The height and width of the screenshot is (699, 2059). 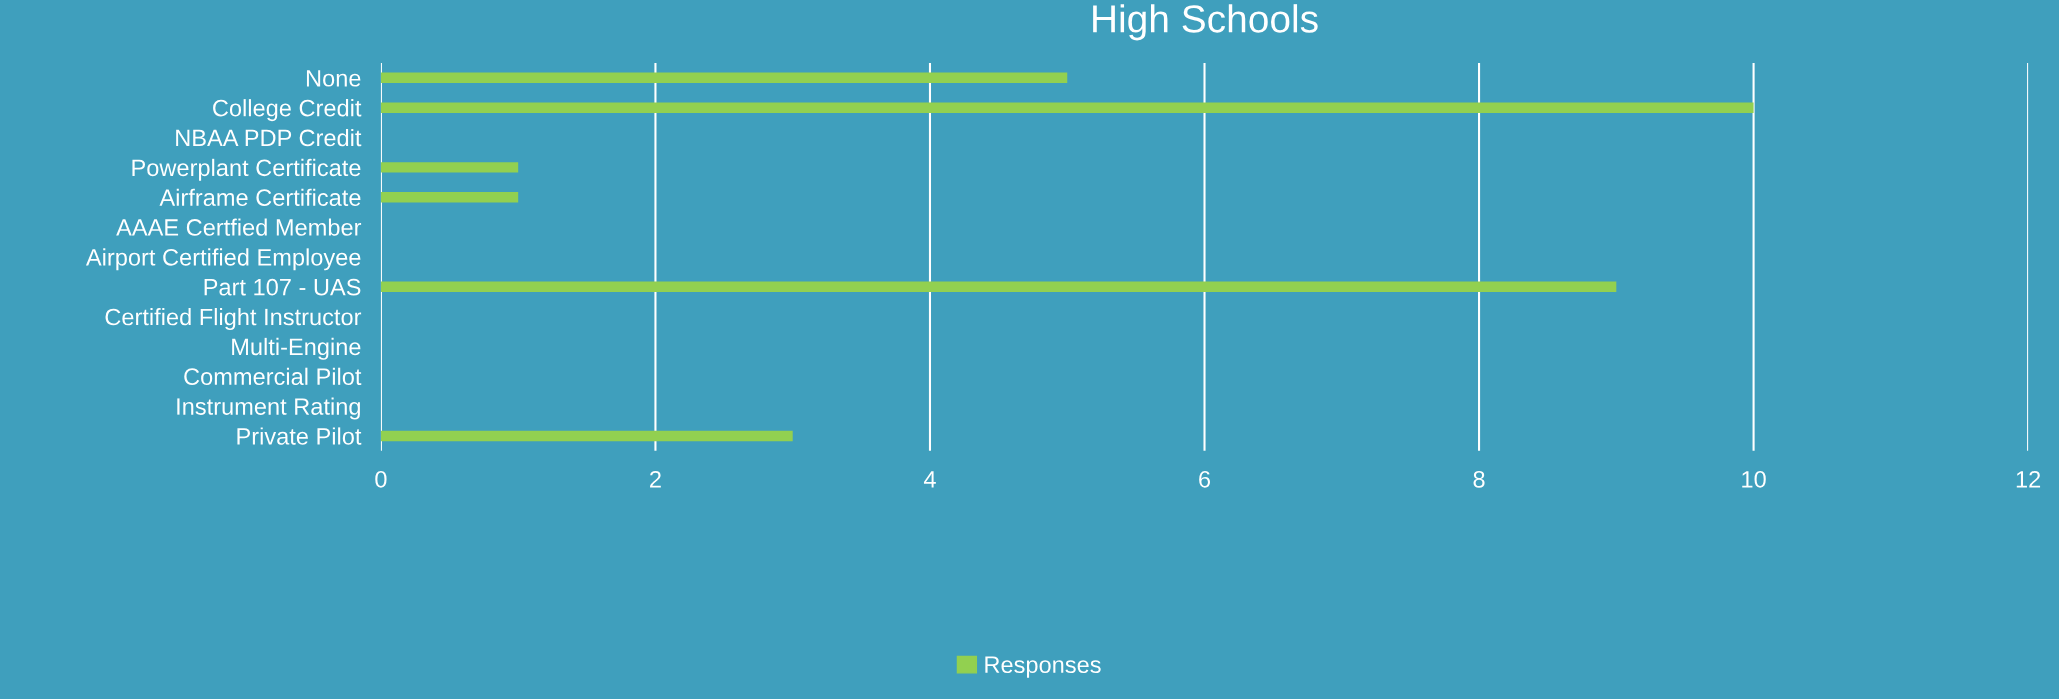 I want to click on chart-title: High Schools, so click(x=1205, y=22).